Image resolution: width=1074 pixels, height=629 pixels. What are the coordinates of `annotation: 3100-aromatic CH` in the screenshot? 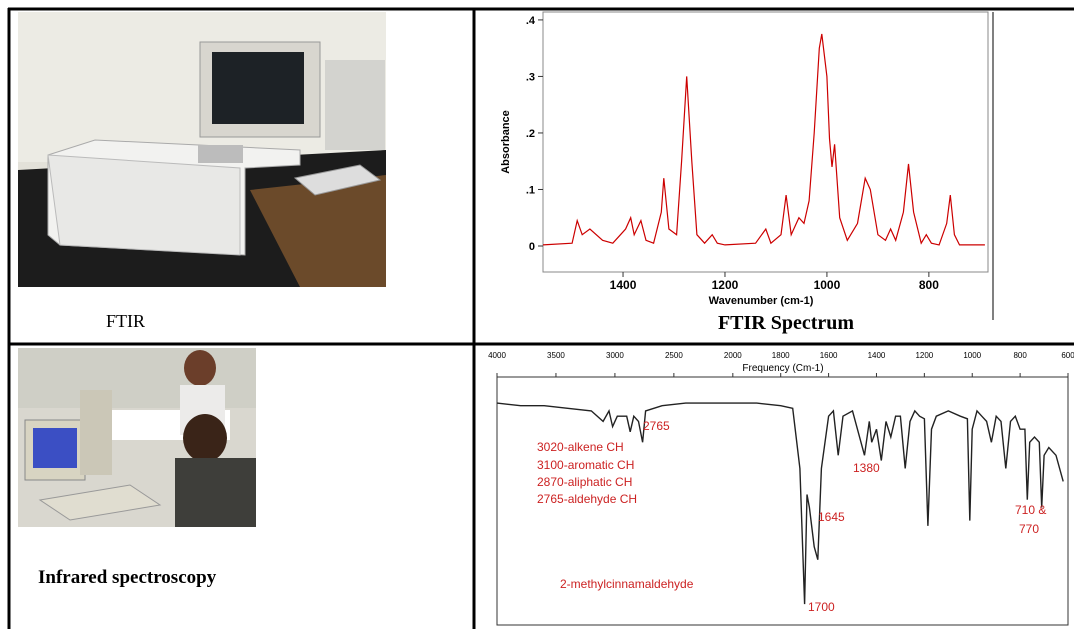 It's located at (585, 465).